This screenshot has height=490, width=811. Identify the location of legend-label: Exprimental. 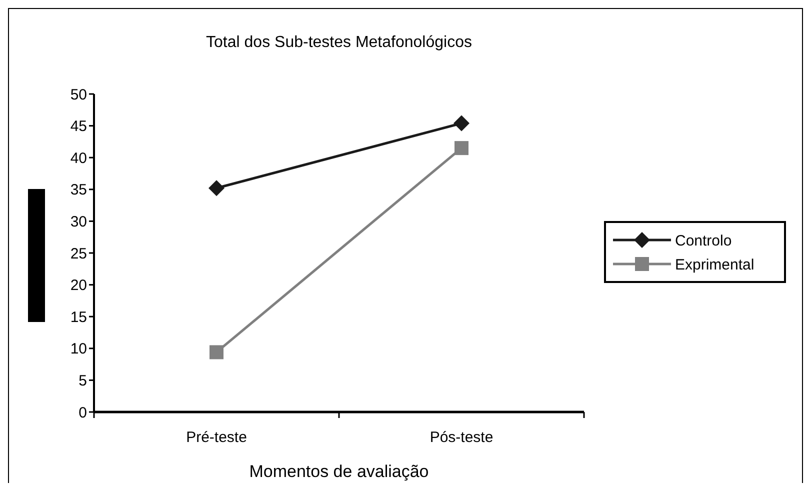
(714, 265).